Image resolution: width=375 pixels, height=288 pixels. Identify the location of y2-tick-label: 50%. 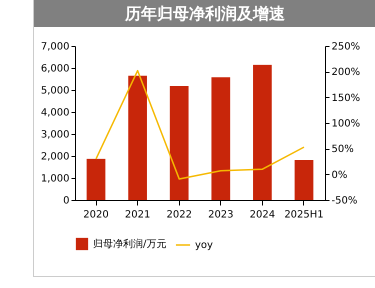
(343, 150).